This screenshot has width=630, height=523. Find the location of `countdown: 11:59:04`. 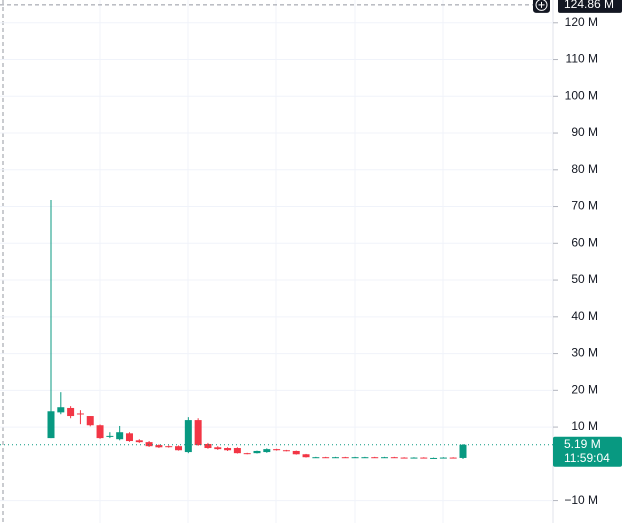

countdown: 11:59:04 is located at coordinates (587, 458).